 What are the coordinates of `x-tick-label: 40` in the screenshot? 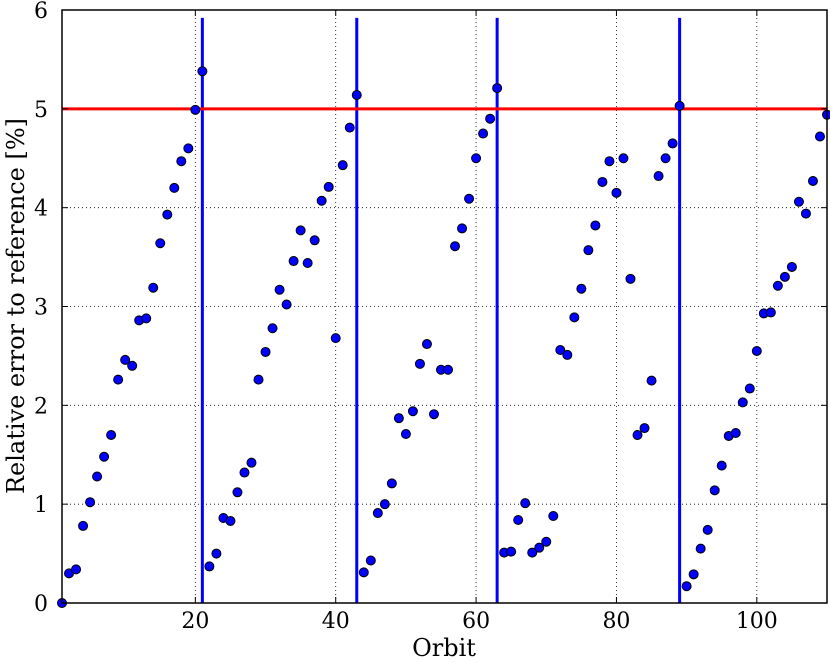 It's located at (336, 621).